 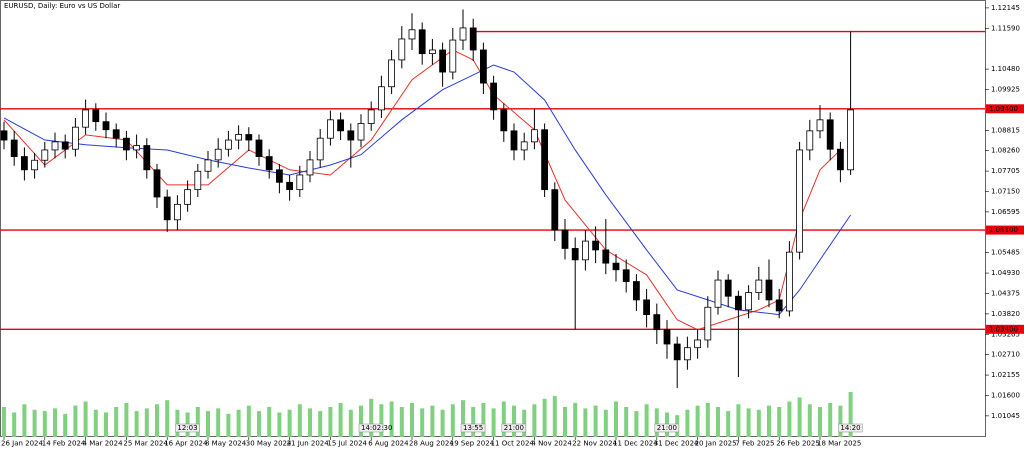 I want to click on x-tick-label: 7 Feb 2025, so click(x=754, y=444).